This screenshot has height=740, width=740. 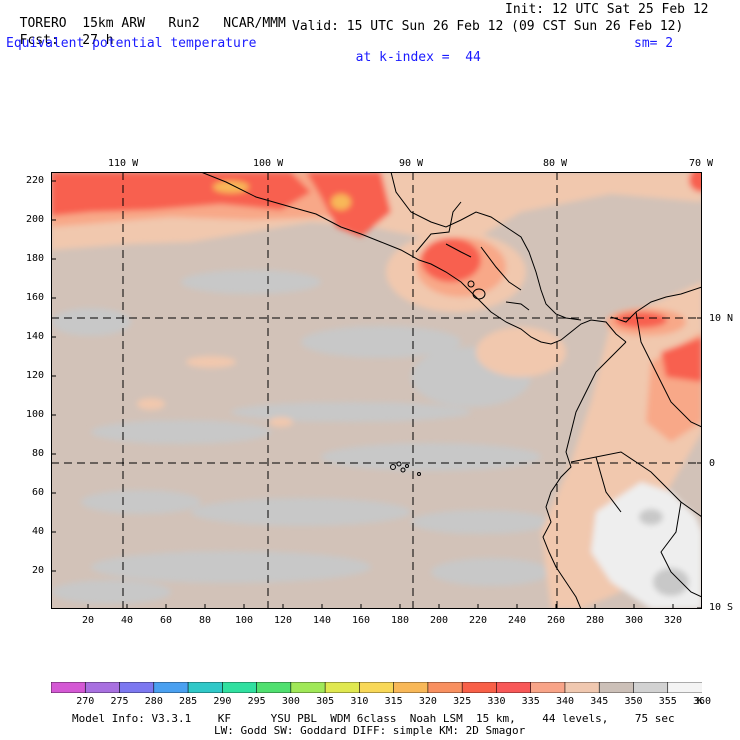 What do you see at coordinates (35, 336) in the screenshot?
I see `left-axis-label: 140` at bounding box center [35, 336].